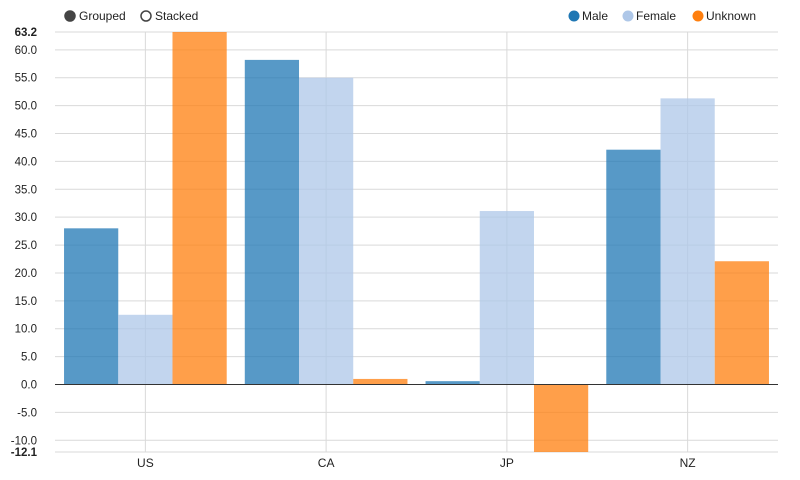  What do you see at coordinates (595, 16) in the screenshot?
I see `legend-label: Male` at bounding box center [595, 16].